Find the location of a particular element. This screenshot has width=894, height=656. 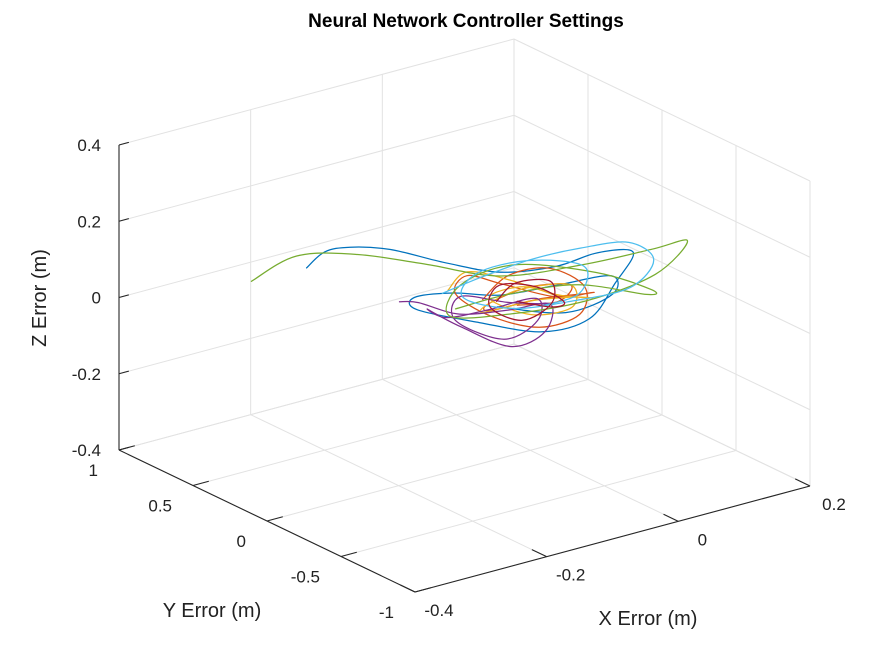

y-tick-label: -0.5 is located at coordinates (305, 577).